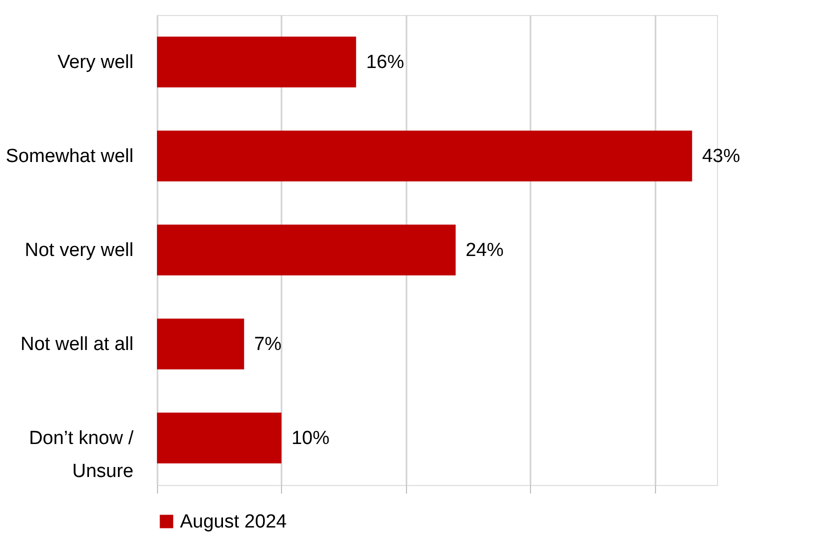  I want to click on data-label: 7%, so click(268, 344).